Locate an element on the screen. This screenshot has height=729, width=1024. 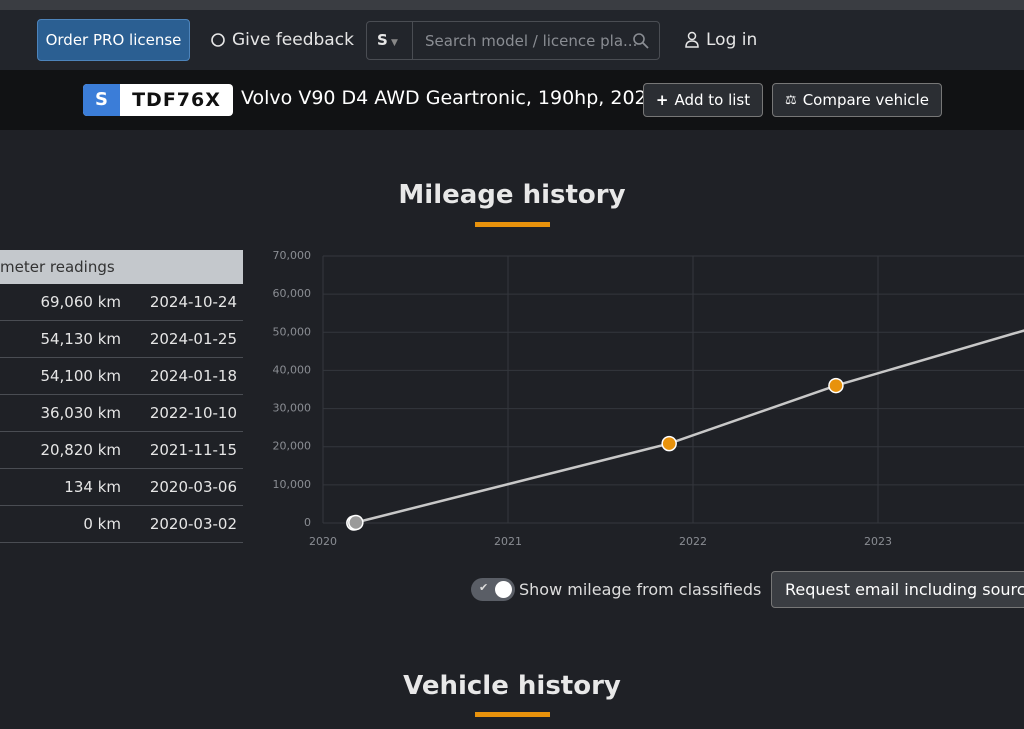
x-tick-label: 2020 is located at coordinates (323, 541).